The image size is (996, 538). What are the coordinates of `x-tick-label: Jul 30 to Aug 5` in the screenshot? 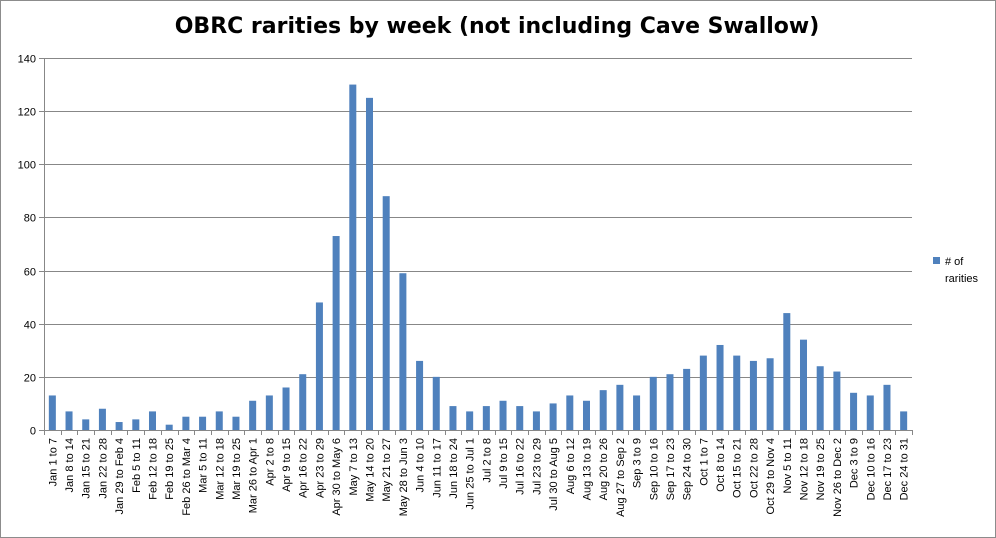 It's located at (554, 474).